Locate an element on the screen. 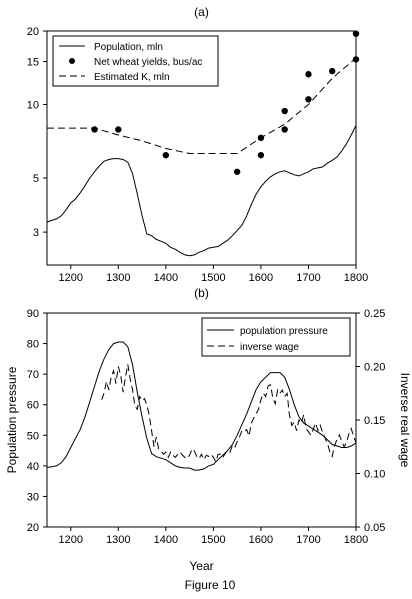 The image size is (412, 599). y-tick-label-b: 50 is located at coordinates (33, 436).